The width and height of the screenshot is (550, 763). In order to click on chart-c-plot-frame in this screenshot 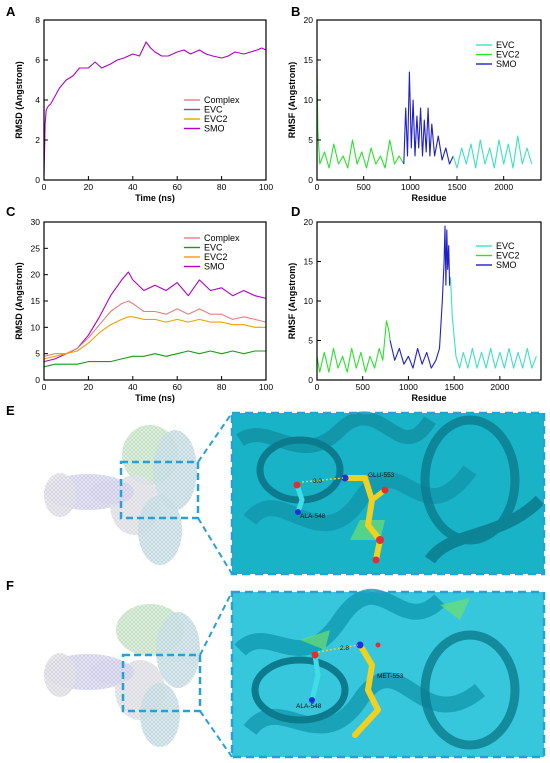, I will do `click(155, 301)`.